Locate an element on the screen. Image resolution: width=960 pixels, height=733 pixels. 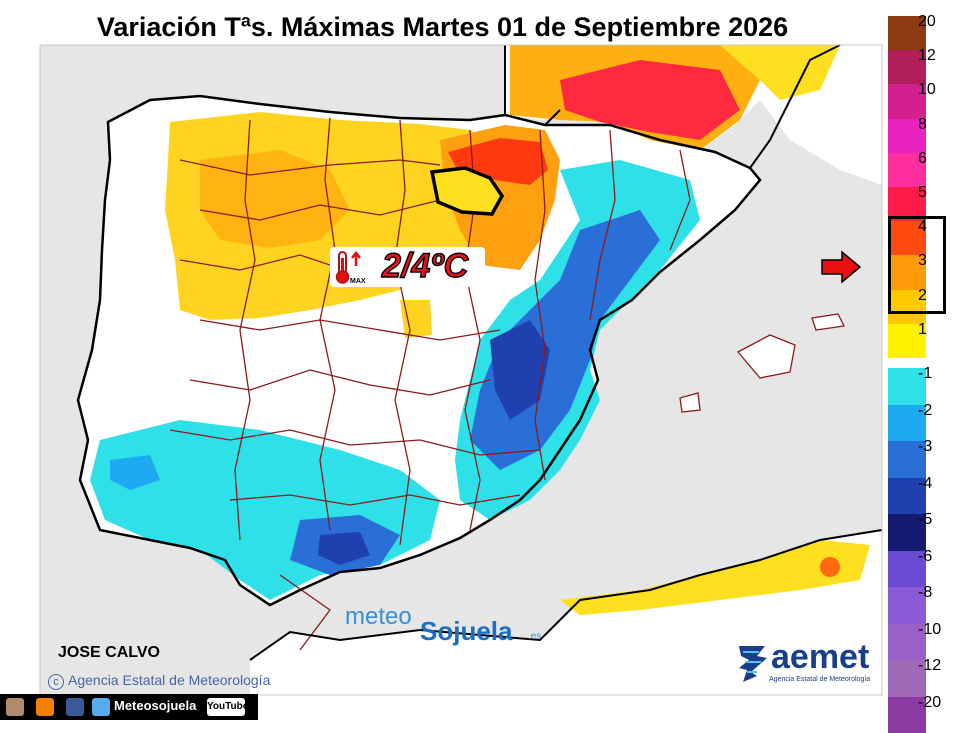
legend-label: -2 is located at coordinates (933, 411).